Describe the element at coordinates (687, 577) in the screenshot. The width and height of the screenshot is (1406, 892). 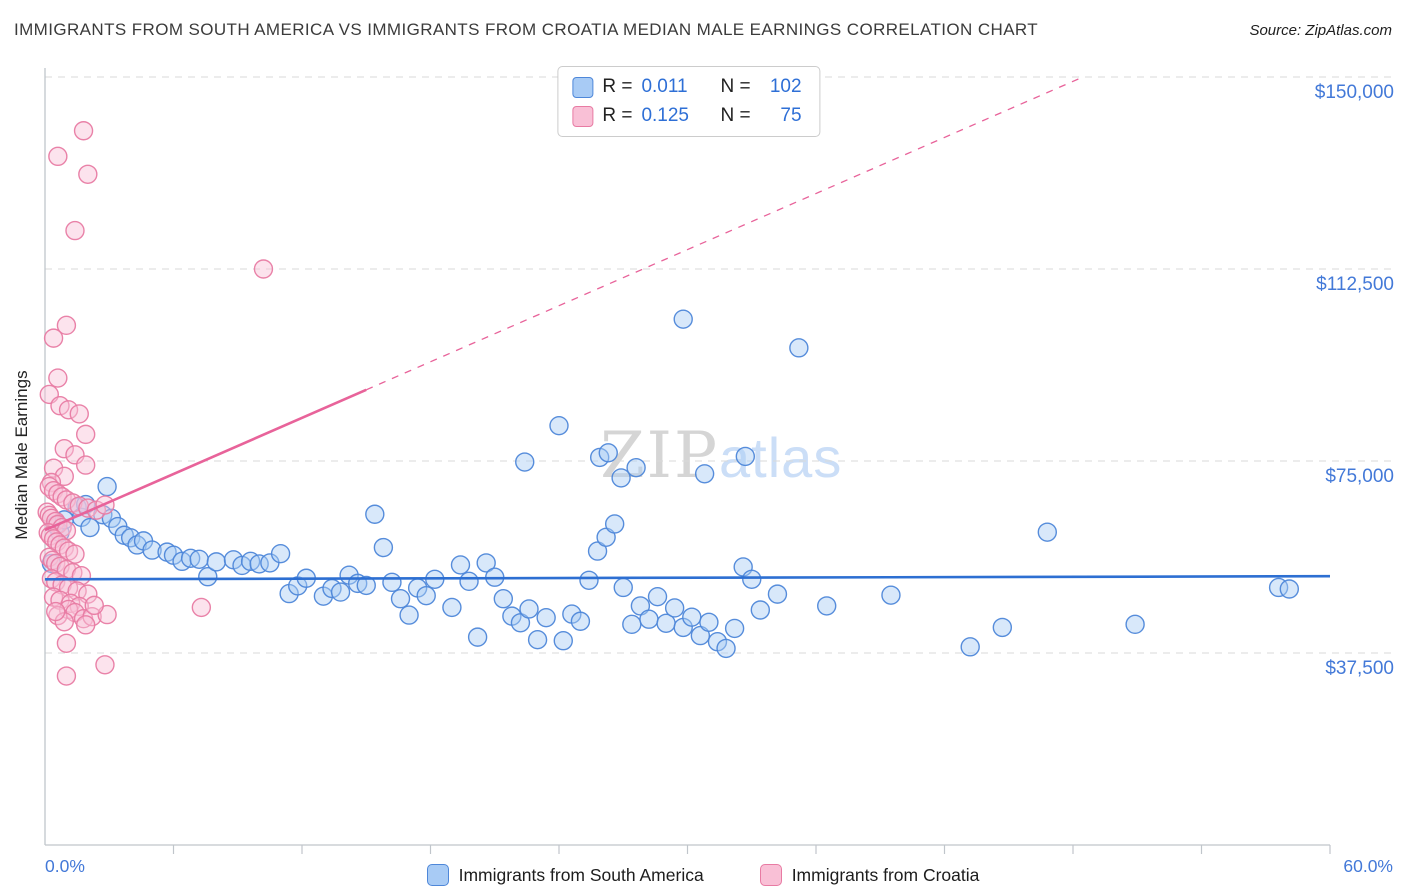
I see `south-america-trend-solid` at that location.